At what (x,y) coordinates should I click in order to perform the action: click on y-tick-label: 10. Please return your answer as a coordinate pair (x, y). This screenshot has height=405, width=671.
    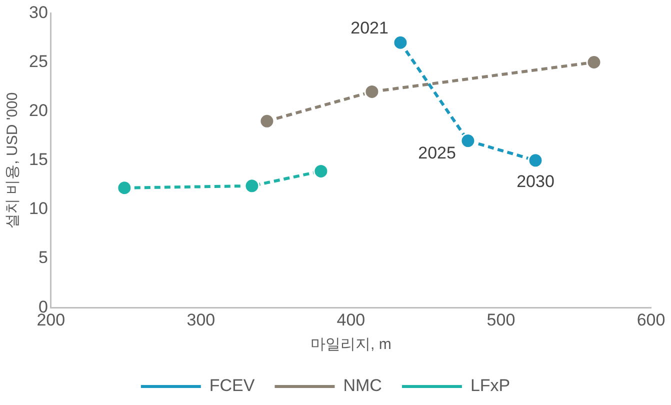
    Looking at the image, I should click on (38, 208).